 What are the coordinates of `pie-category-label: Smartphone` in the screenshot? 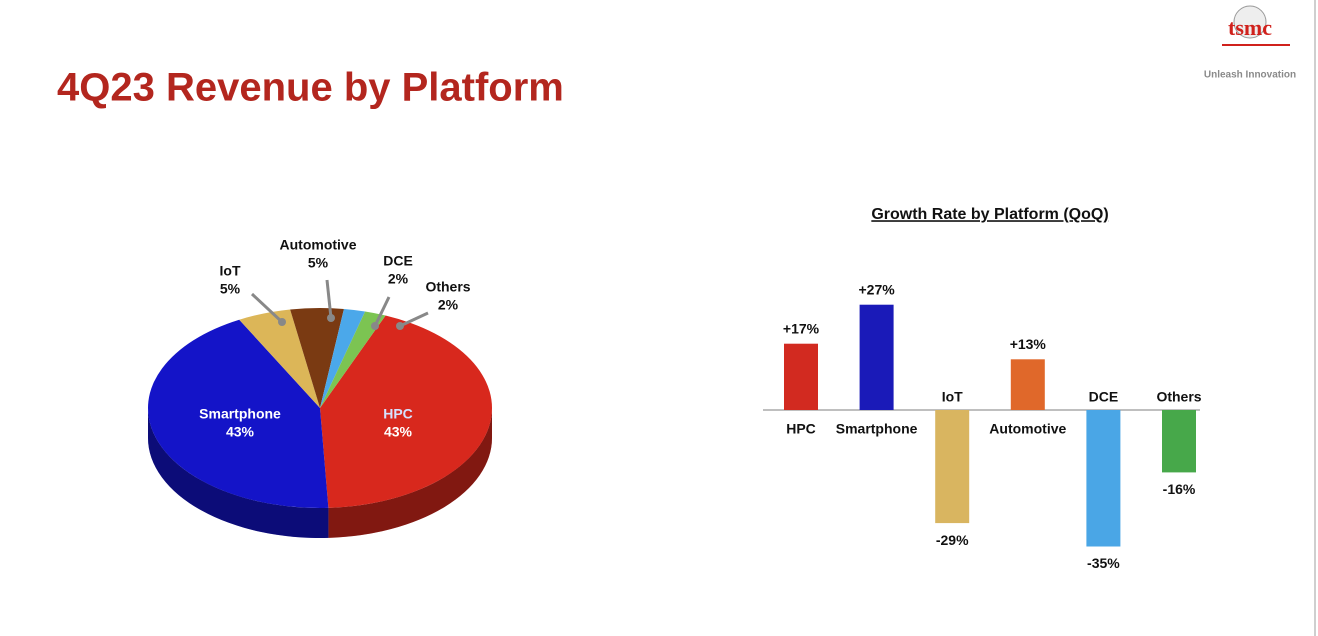 It's located at (240, 414).